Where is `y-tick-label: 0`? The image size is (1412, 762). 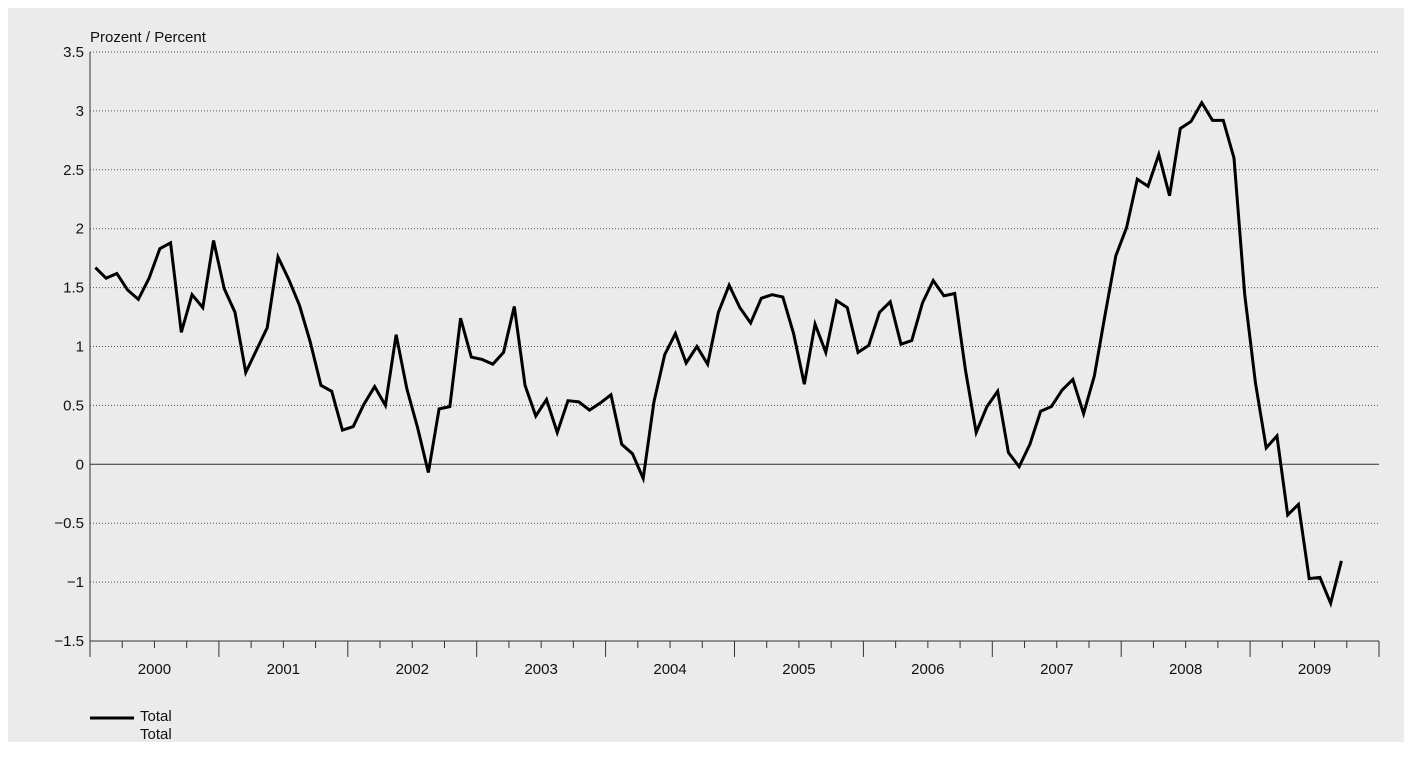 y-tick-label: 0 is located at coordinates (80, 464).